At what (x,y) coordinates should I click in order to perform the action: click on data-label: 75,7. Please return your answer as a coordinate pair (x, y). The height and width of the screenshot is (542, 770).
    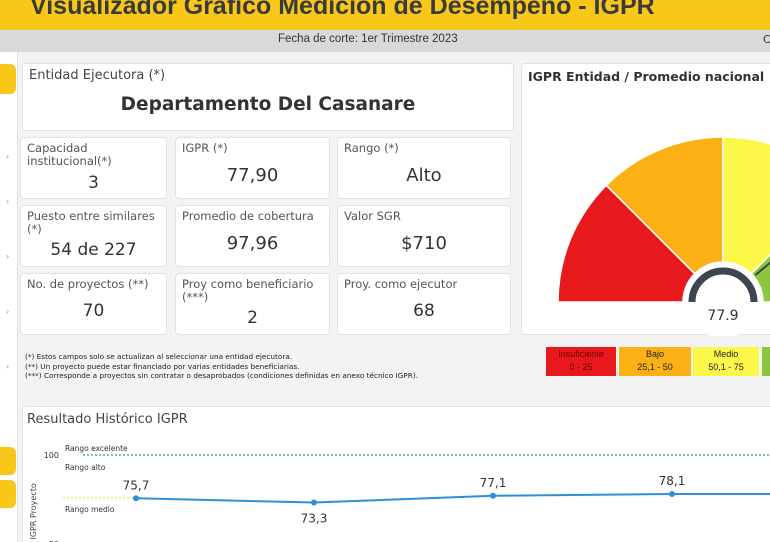
    Looking at the image, I should click on (136, 485).